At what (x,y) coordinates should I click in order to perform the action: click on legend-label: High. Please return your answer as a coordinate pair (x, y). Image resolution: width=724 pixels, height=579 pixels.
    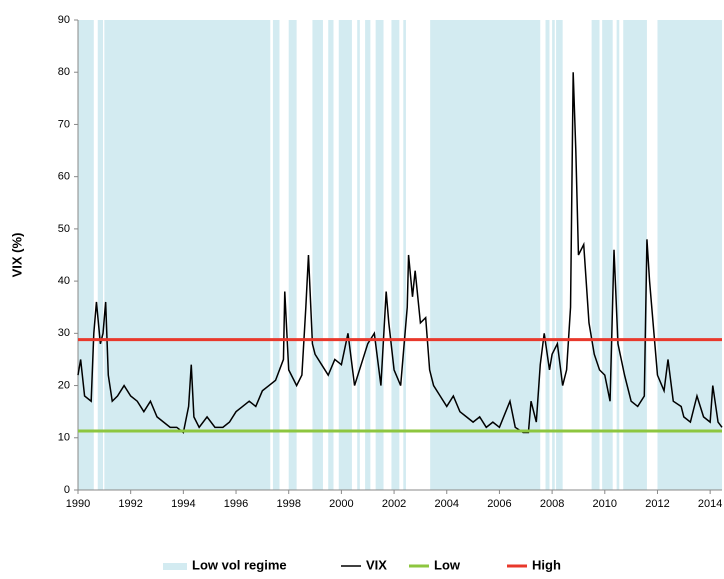
    Looking at the image, I should click on (546, 564).